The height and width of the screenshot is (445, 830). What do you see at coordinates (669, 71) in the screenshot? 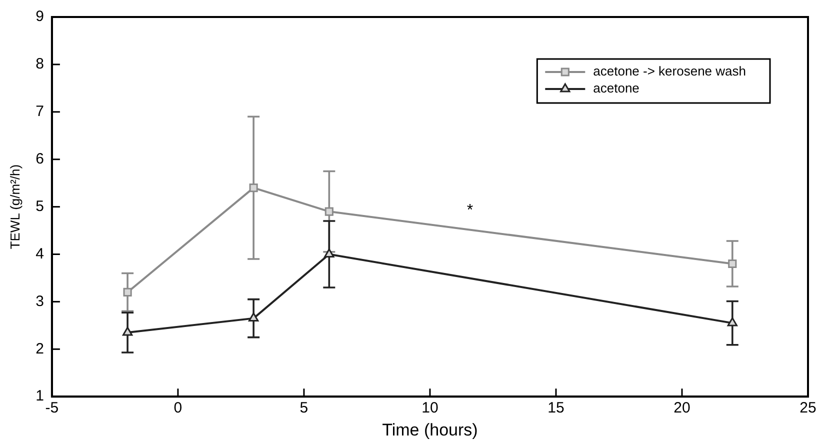
I see `legend-label: acetone -> kerosene wash` at bounding box center [669, 71].